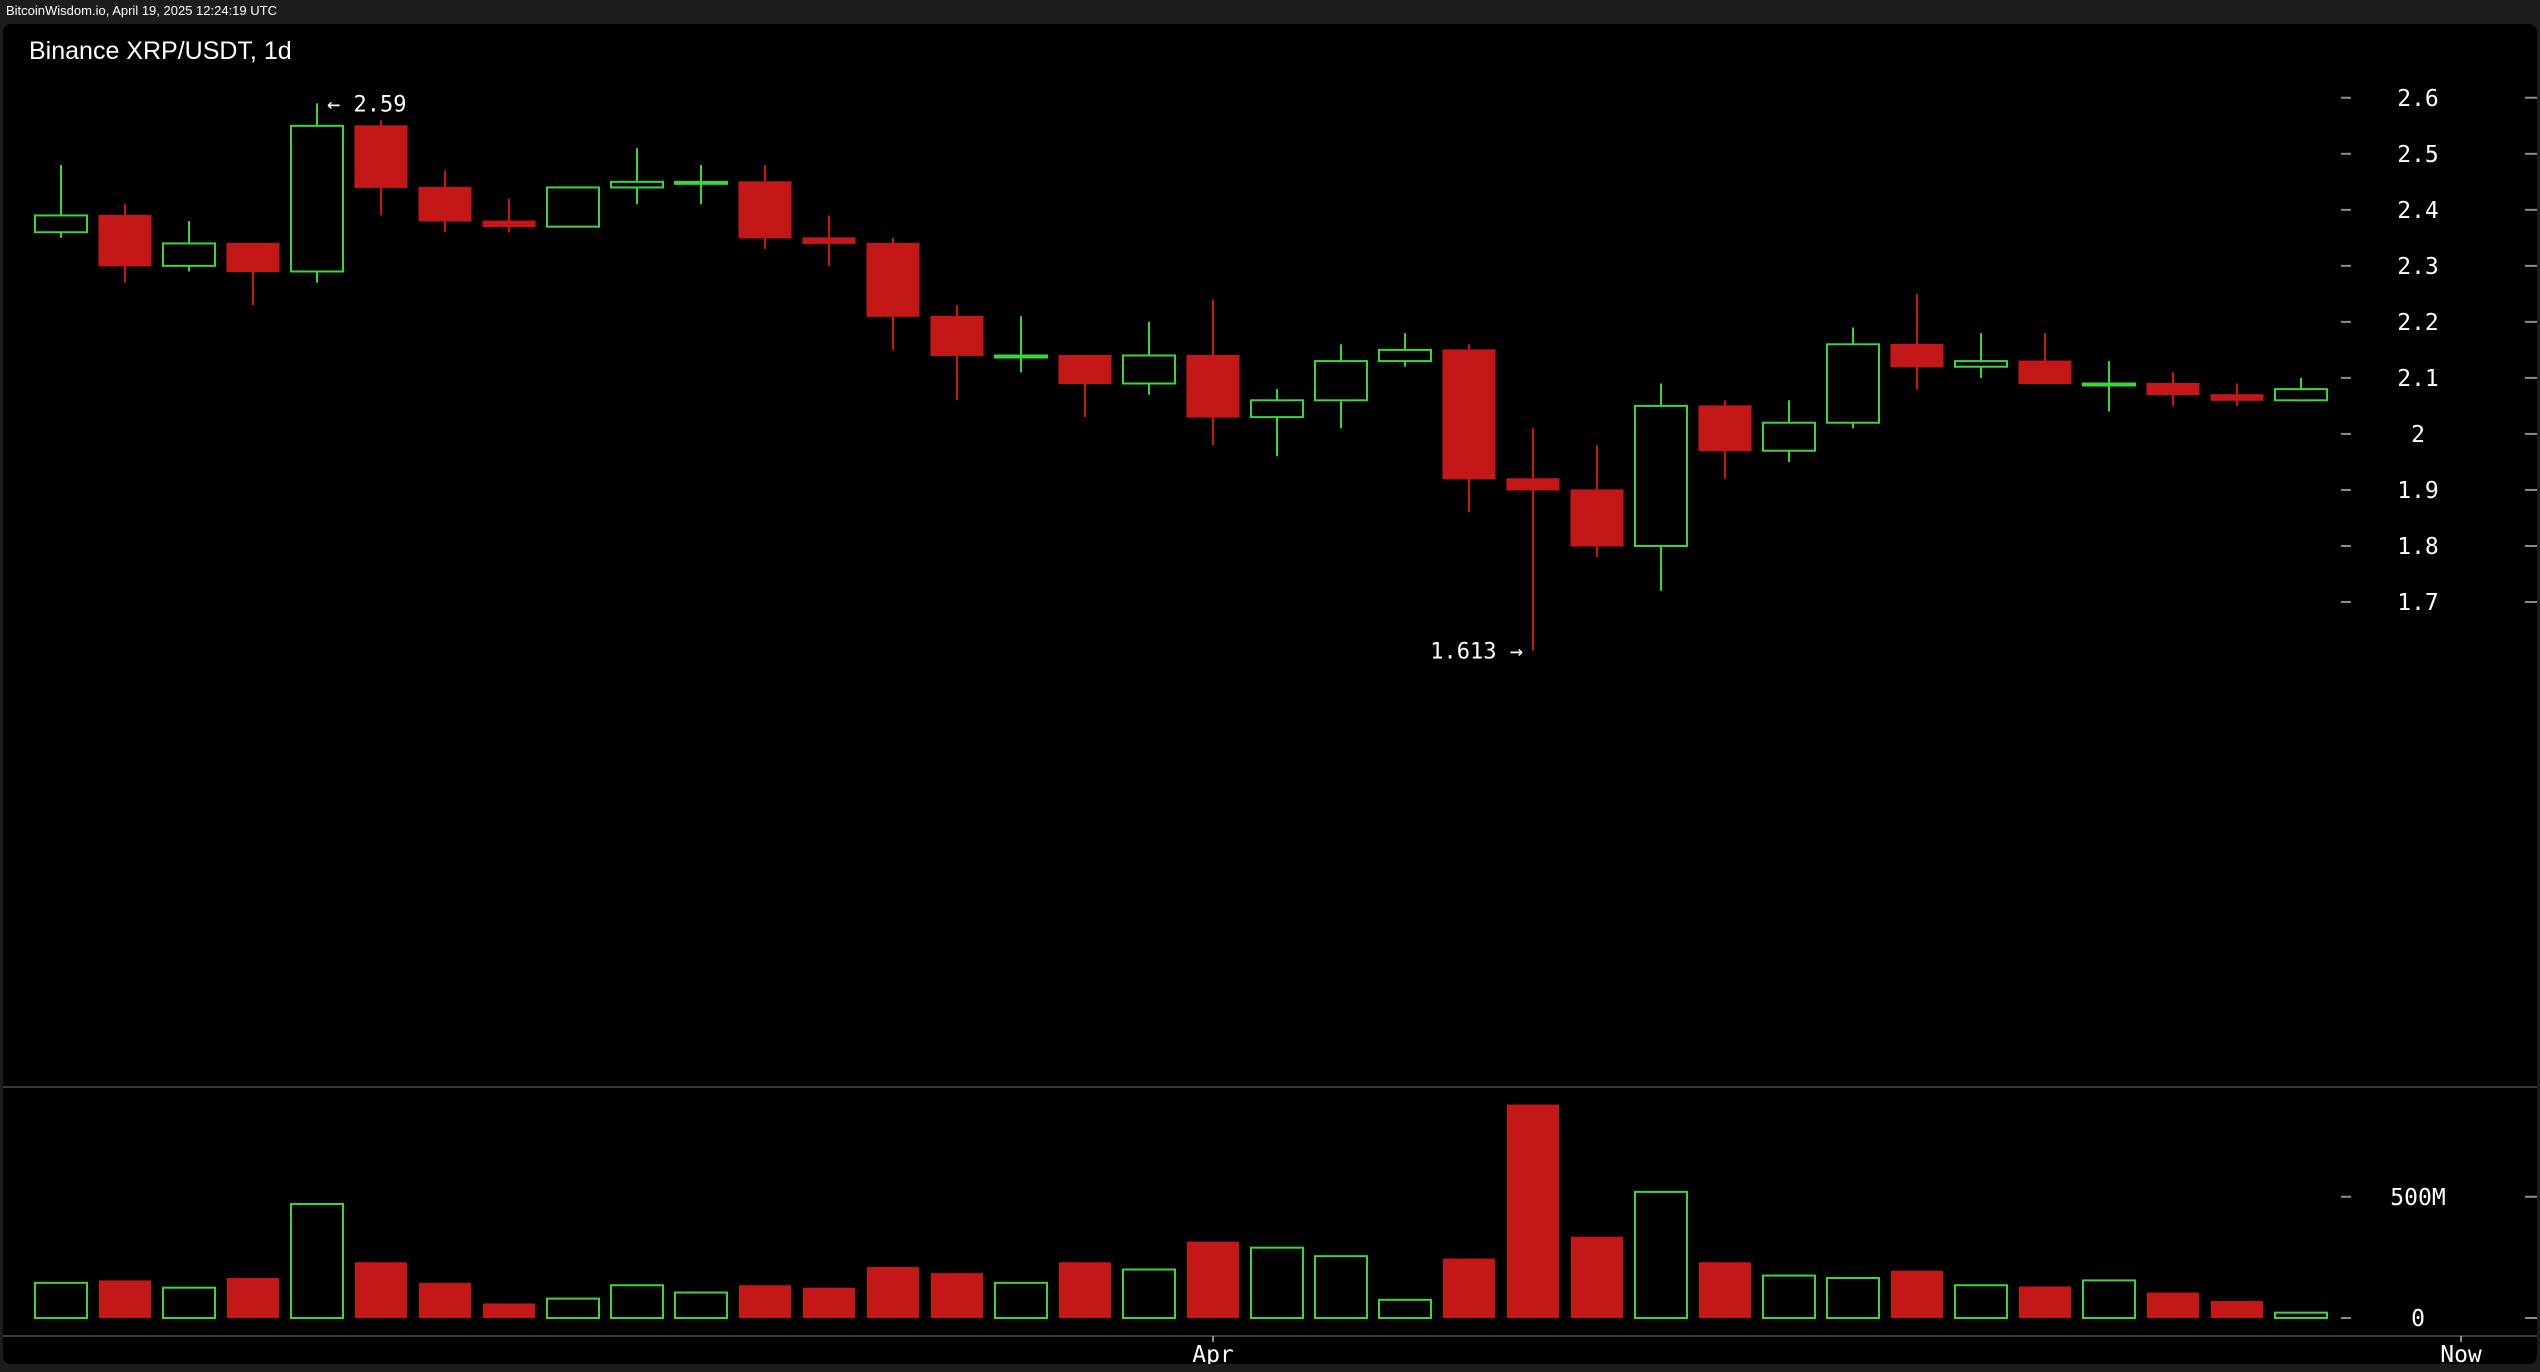  I want to click on price-tick-label: 1.9, so click(2418, 491).